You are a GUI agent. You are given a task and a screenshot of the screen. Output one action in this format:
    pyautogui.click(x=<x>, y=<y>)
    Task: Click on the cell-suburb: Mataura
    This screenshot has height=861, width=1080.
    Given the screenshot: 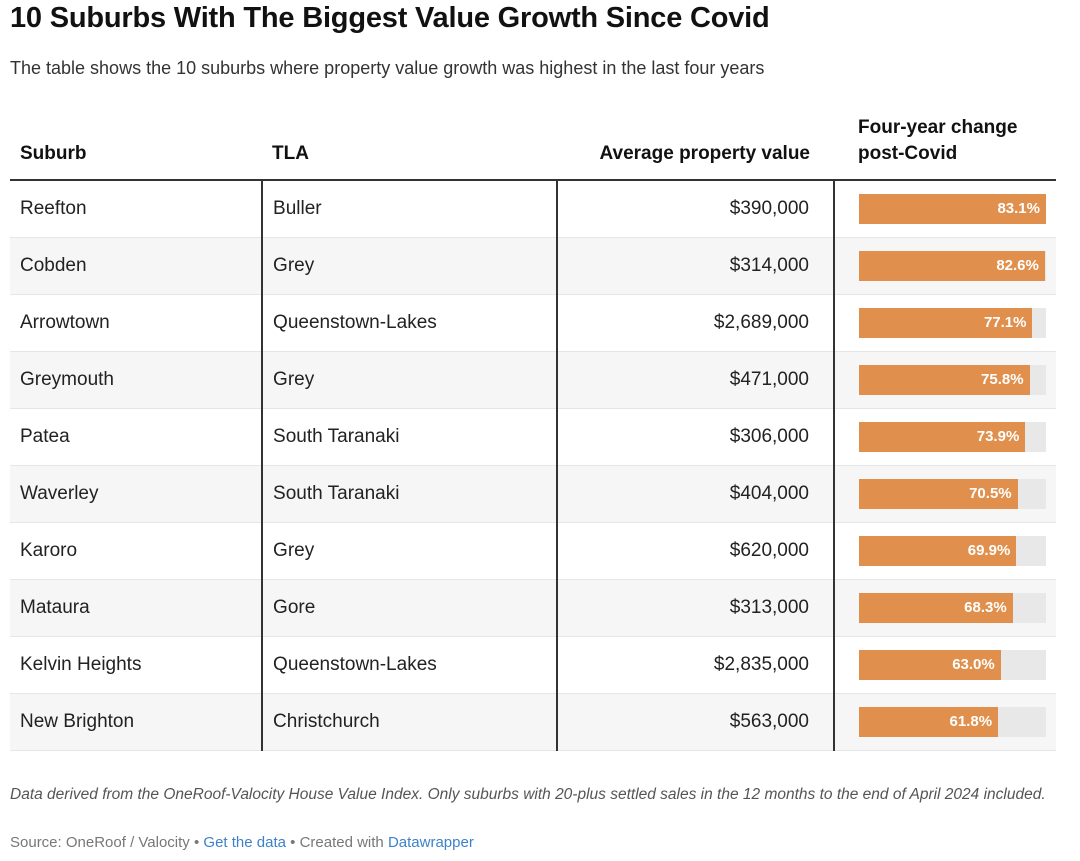 What is the action you would take?
    pyautogui.click(x=136, y=608)
    